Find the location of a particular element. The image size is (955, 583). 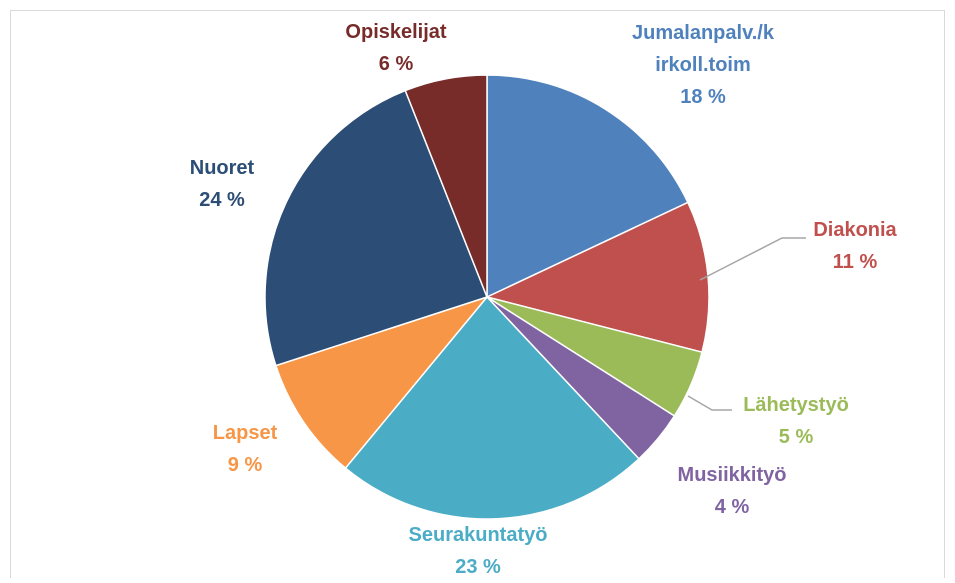

category-label: Lähetystyö is located at coordinates (796, 405).